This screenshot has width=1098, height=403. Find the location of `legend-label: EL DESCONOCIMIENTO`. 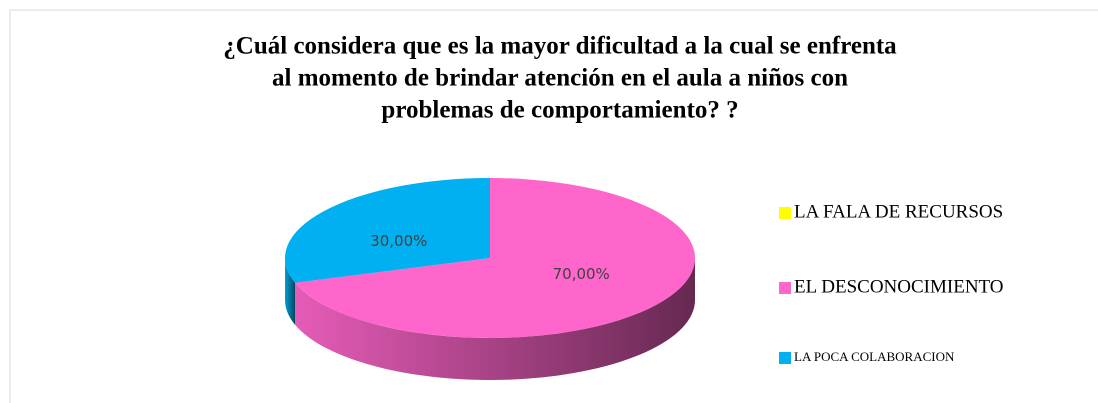

legend-label: EL DESCONOCIMIENTO is located at coordinates (899, 286).